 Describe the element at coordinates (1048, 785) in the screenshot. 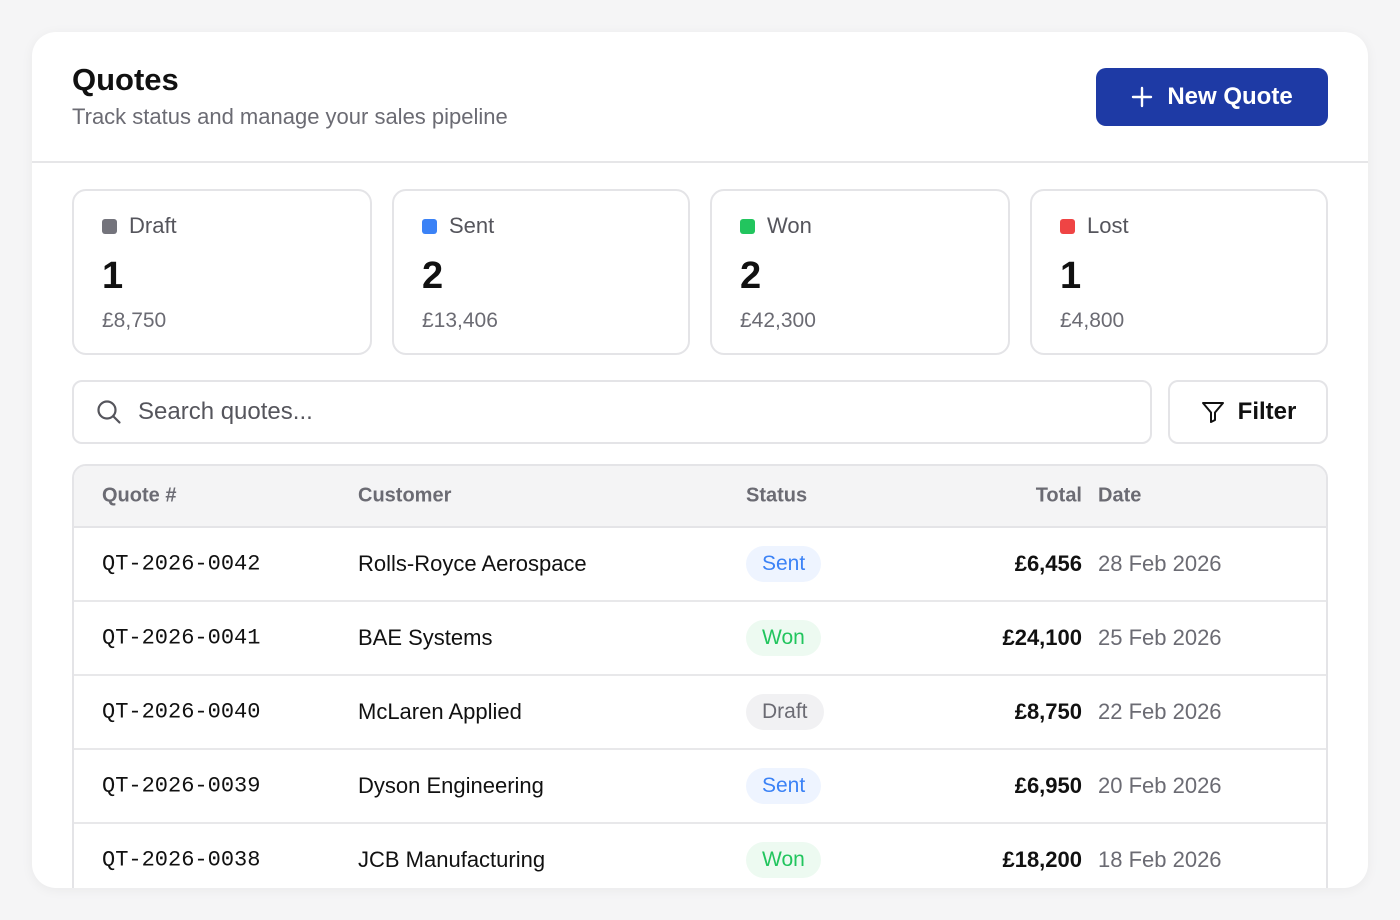

I see `quote-total: £6,950` at that location.